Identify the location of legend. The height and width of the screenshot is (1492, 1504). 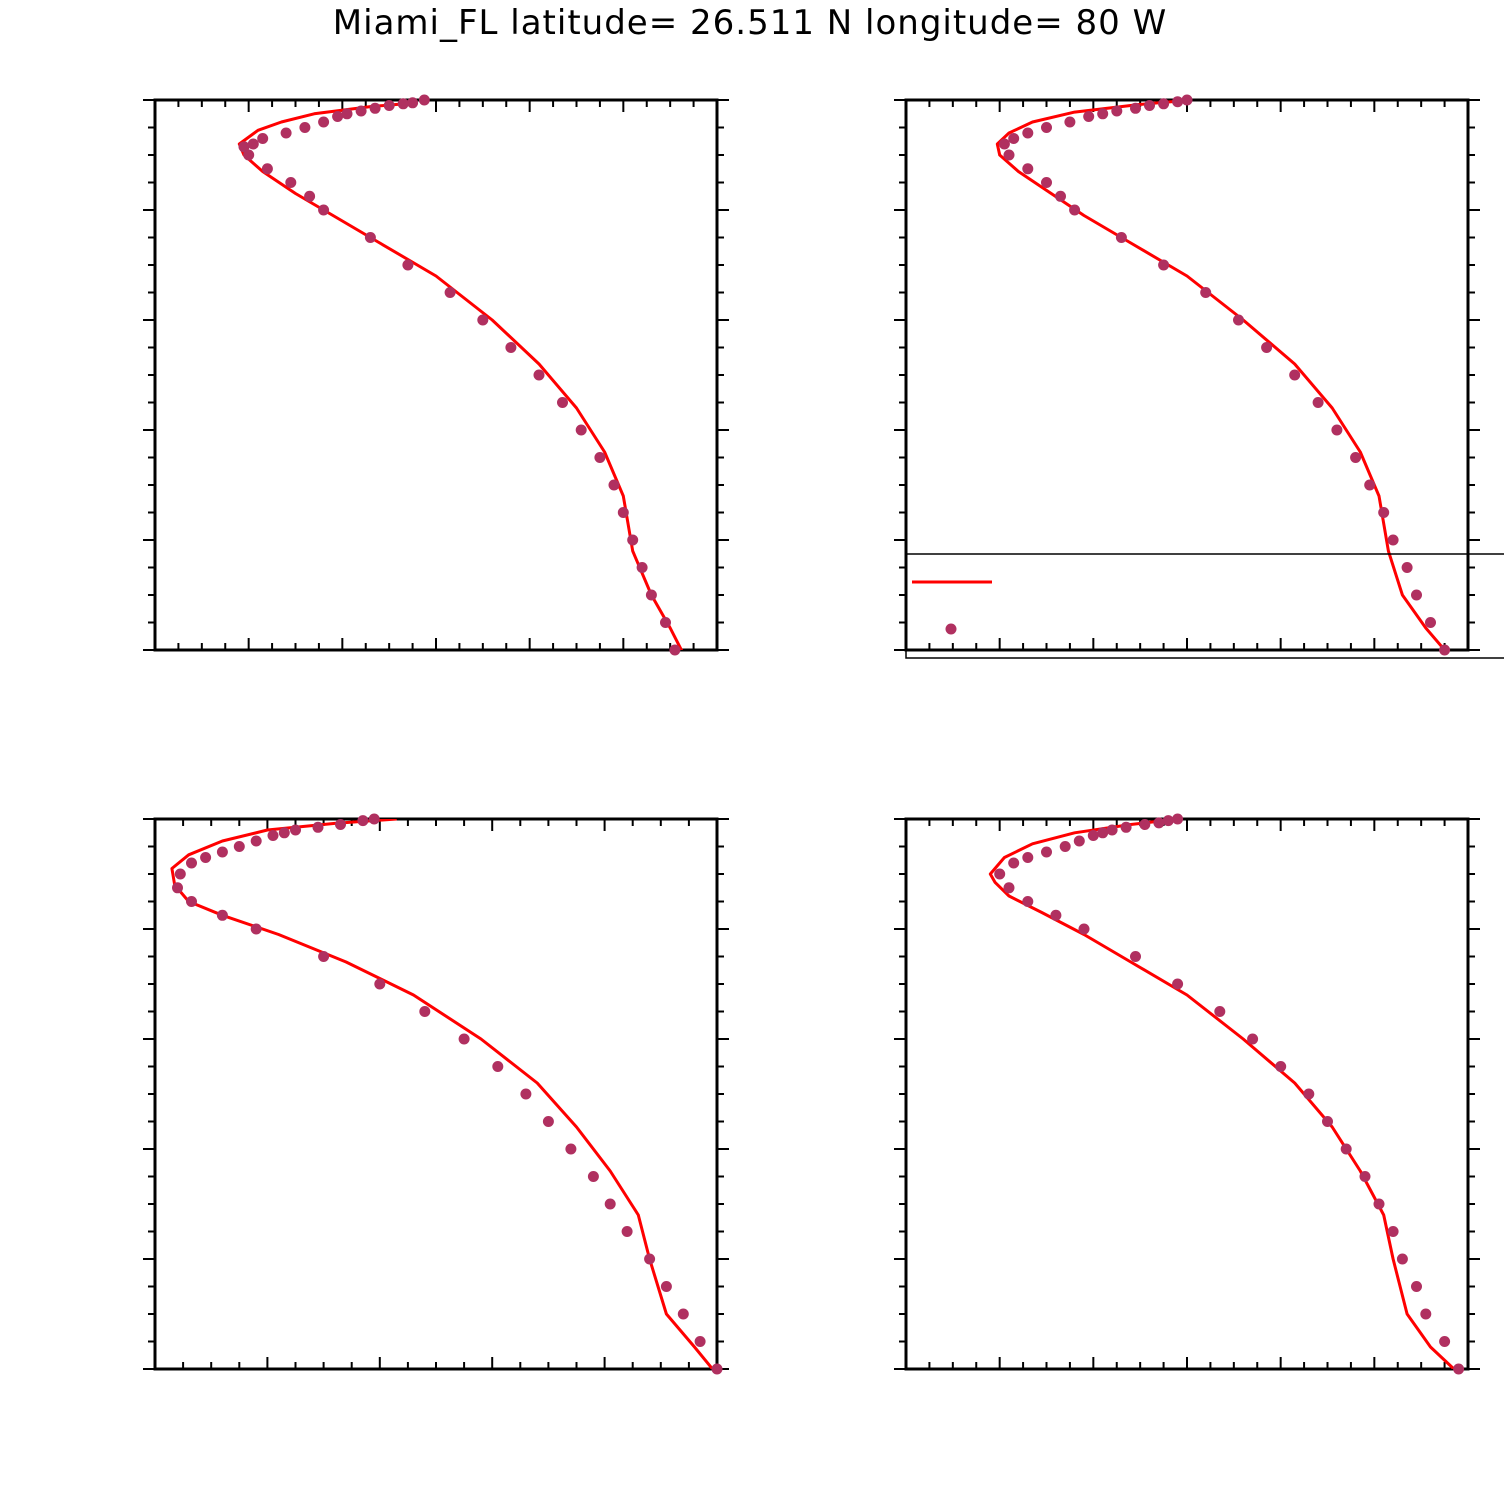
(1204, 606).